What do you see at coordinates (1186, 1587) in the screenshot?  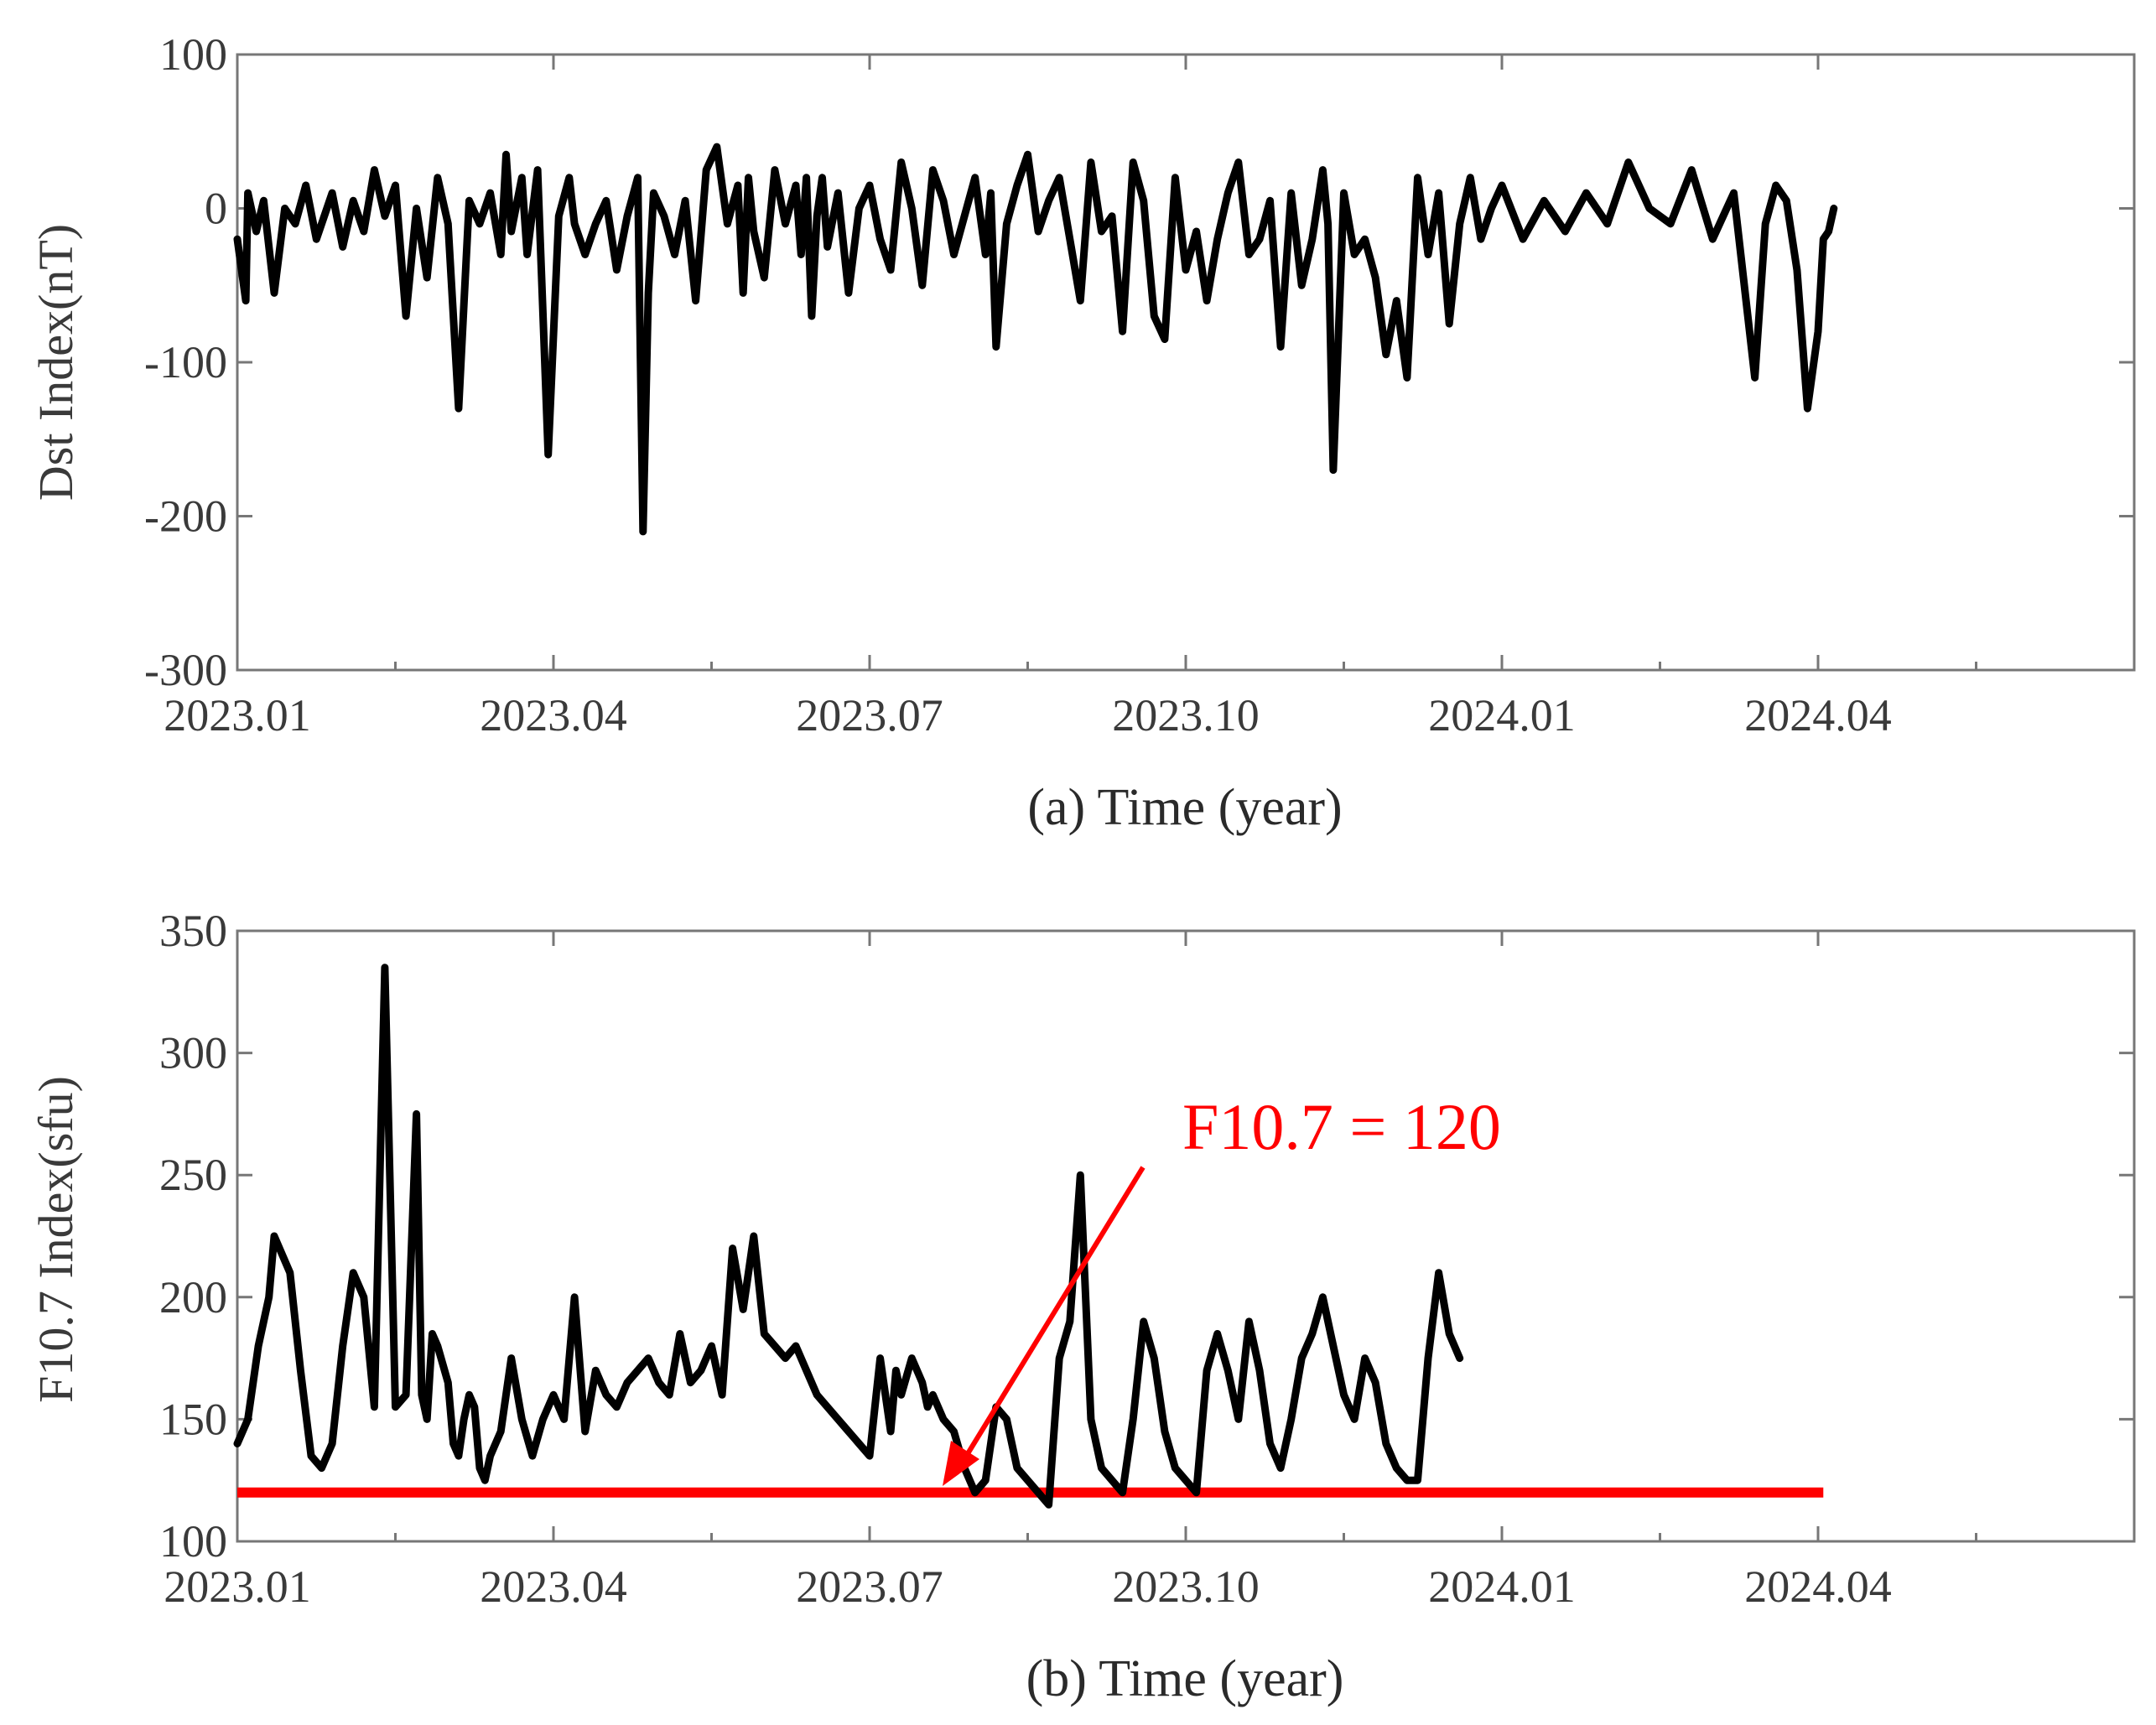 I see `panel-b-x-tick-label: 2023.10` at bounding box center [1186, 1587].